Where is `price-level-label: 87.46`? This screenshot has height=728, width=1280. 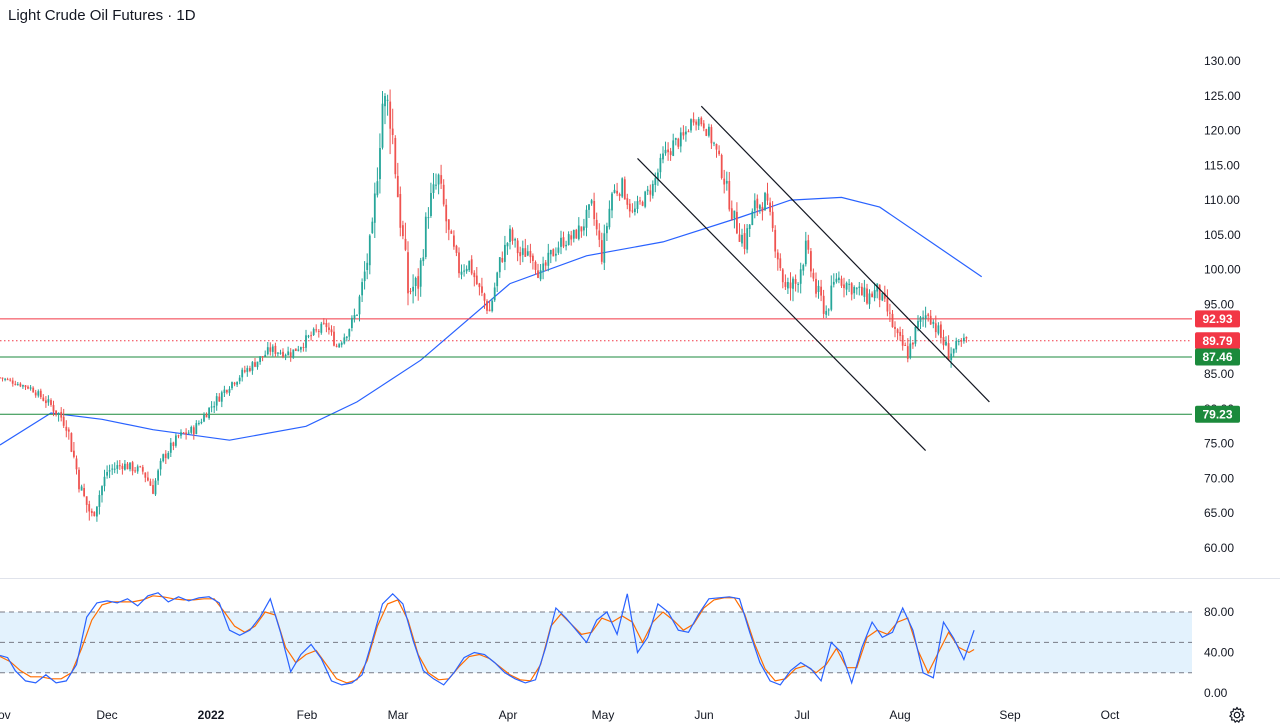
price-level-label: 87.46 is located at coordinates (1217, 357).